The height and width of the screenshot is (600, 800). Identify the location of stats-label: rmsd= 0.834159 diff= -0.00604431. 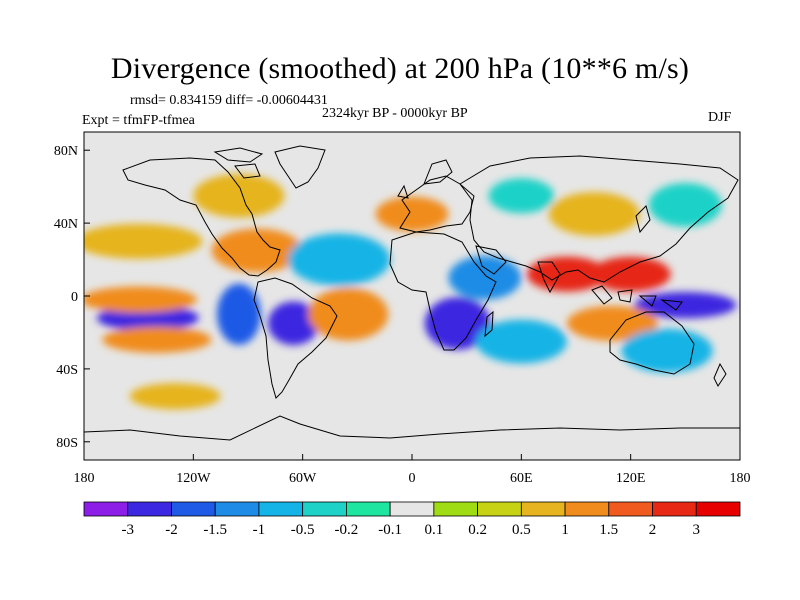
(229, 100).